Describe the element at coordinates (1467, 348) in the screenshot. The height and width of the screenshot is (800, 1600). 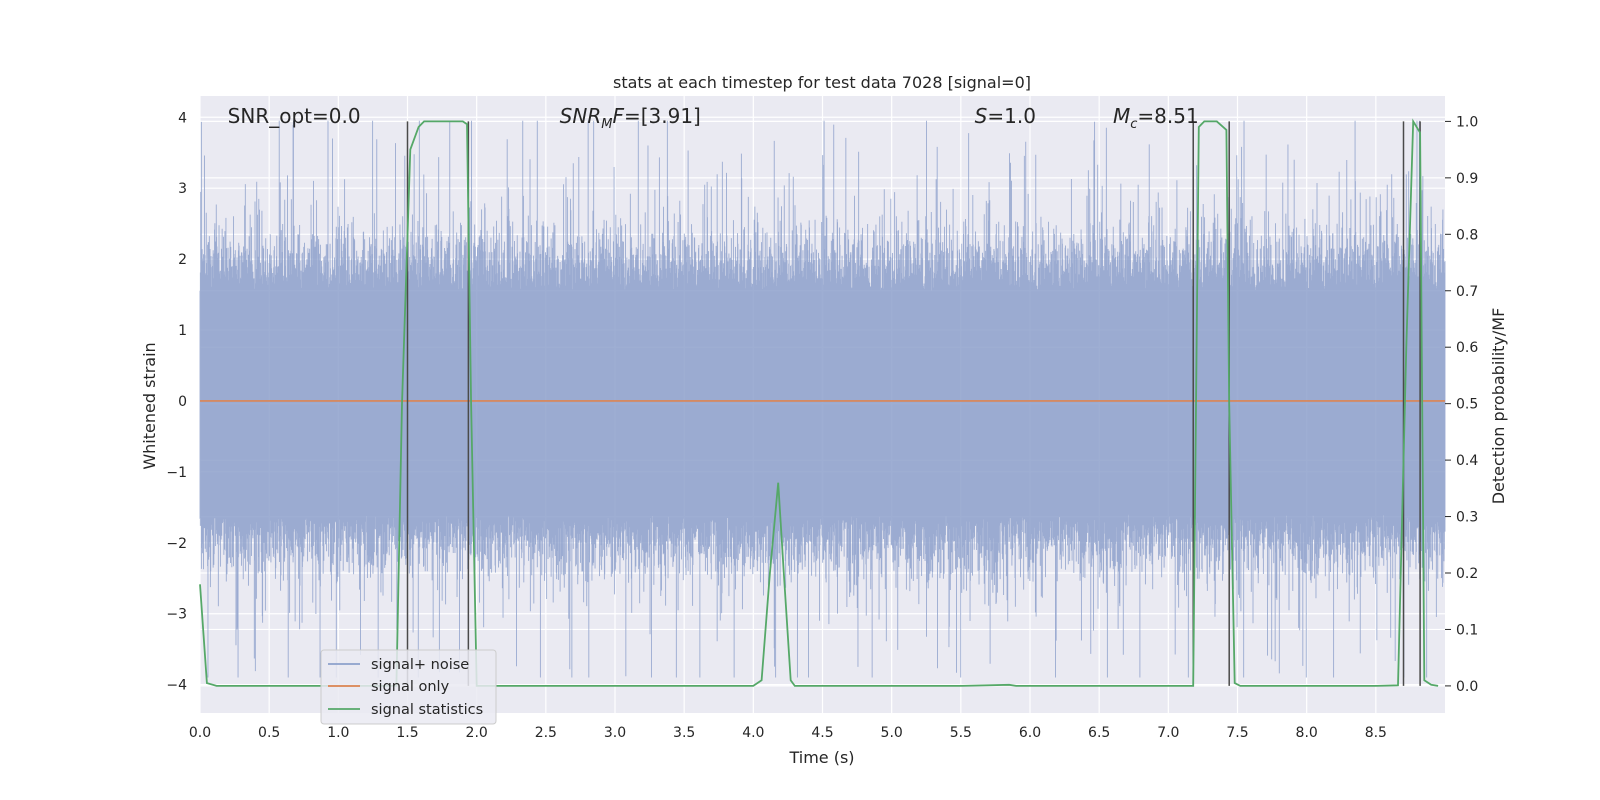
I see `y-right-tick-label: 0.6` at that location.